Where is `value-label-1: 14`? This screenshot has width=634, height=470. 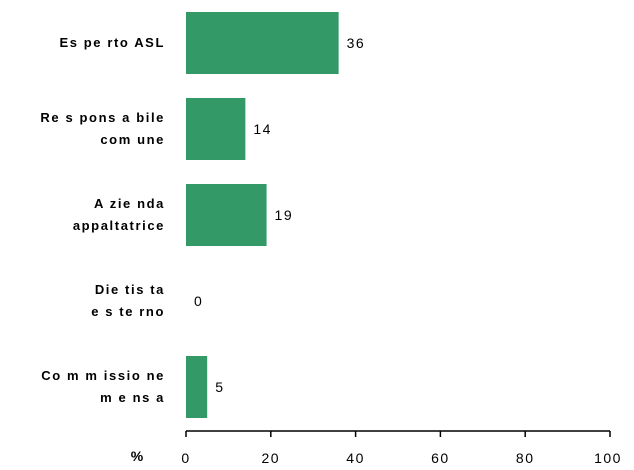 value-label-1: 14 is located at coordinates (262, 129).